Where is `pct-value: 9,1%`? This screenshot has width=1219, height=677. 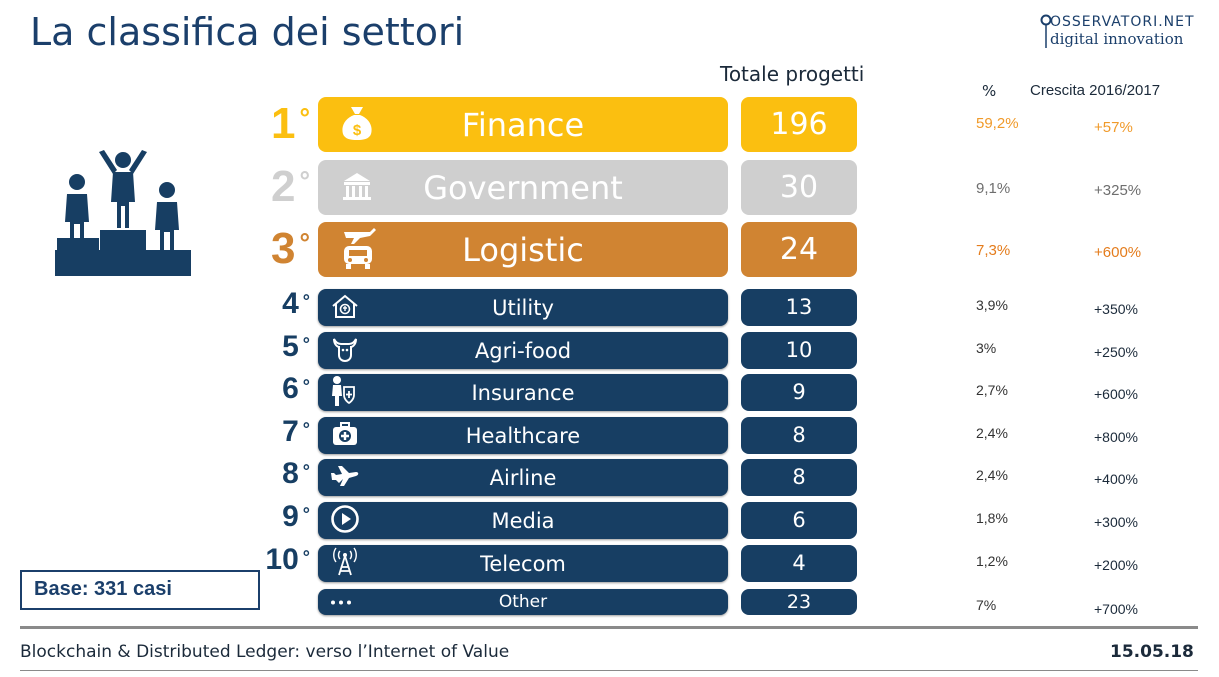
pct-value: 9,1% is located at coordinates (993, 188).